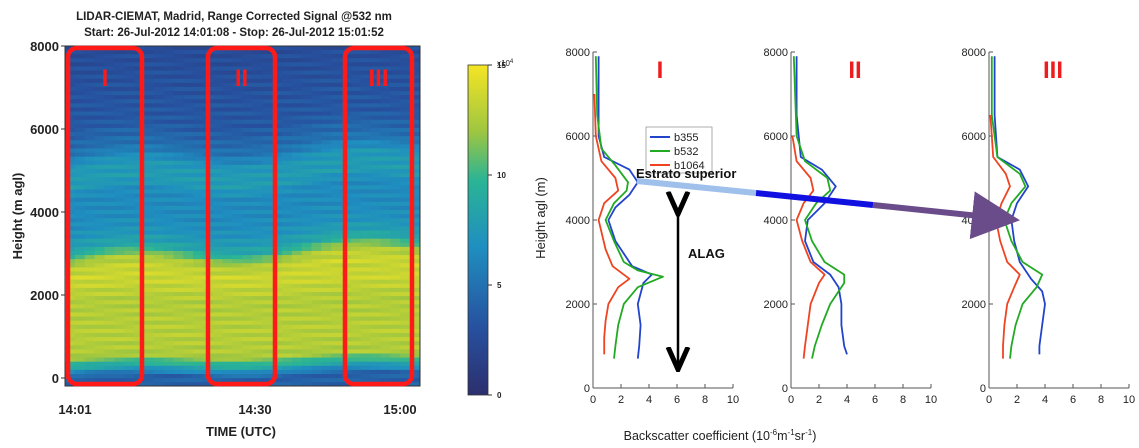 This screenshot has width=1139, height=448. What do you see at coordinates (593, 400) in the screenshot?
I see `profile-x-tick-label: 0` at bounding box center [593, 400].